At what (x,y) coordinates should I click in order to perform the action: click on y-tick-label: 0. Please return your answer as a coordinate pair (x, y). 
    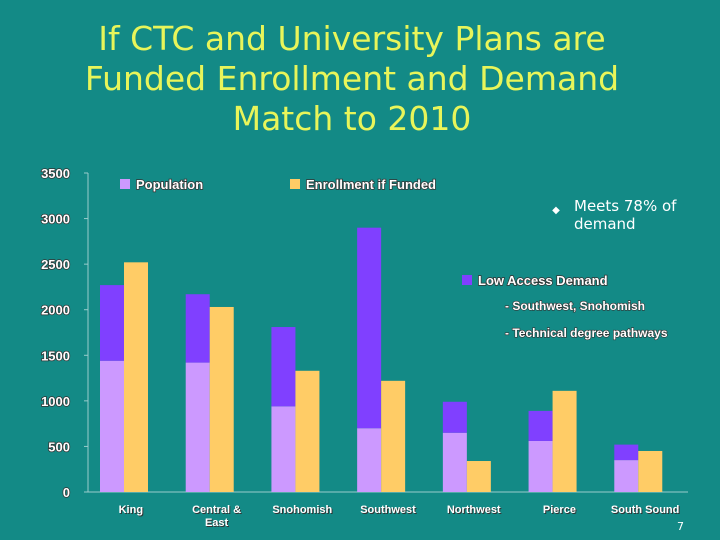
    Looking at the image, I should click on (66, 492).